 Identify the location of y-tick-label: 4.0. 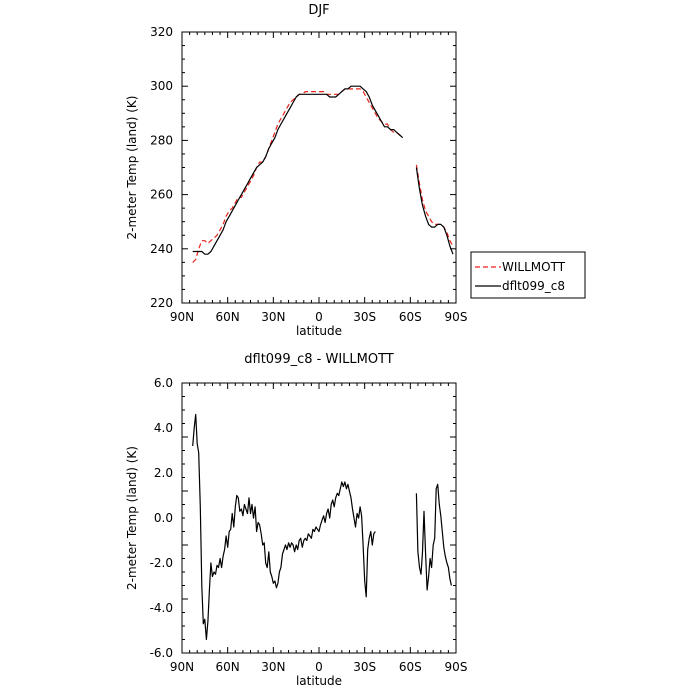
(163, 428).